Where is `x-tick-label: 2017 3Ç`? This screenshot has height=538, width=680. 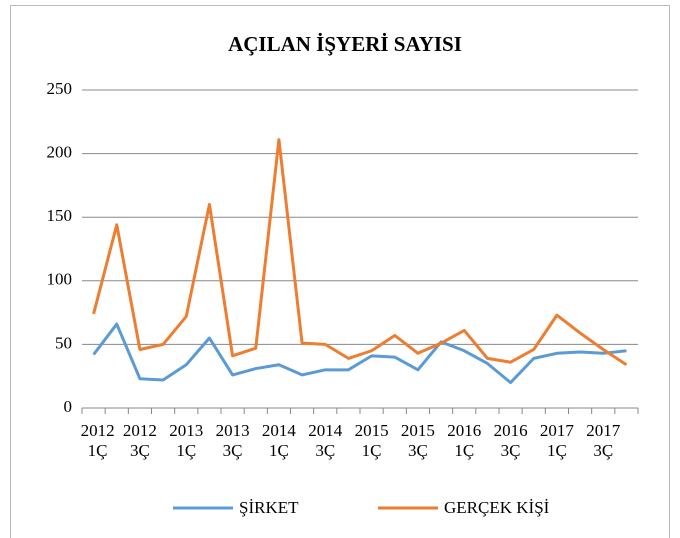 x-tick-label: 2017 3Ç is located at coordinates (603, 440).